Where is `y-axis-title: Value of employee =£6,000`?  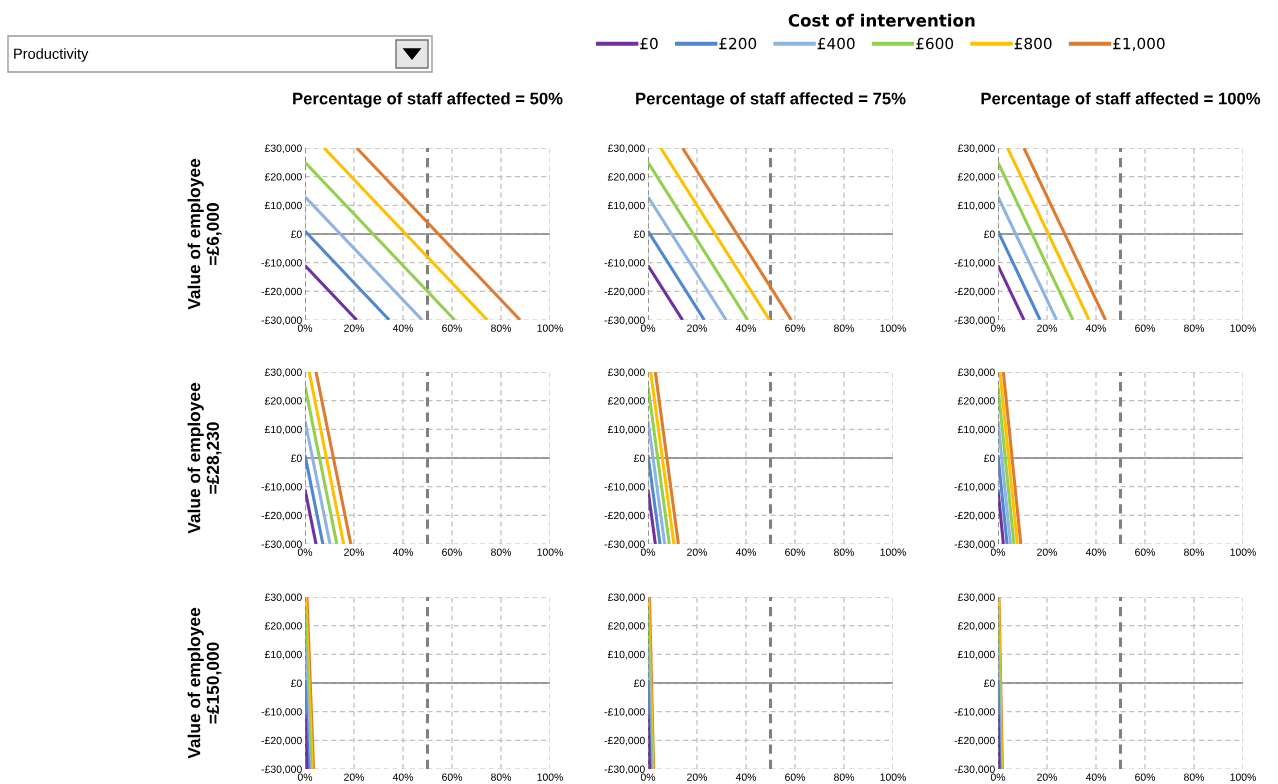 y-axis-title: Value of employee =£6,000 is located at coordinates (204, 234).